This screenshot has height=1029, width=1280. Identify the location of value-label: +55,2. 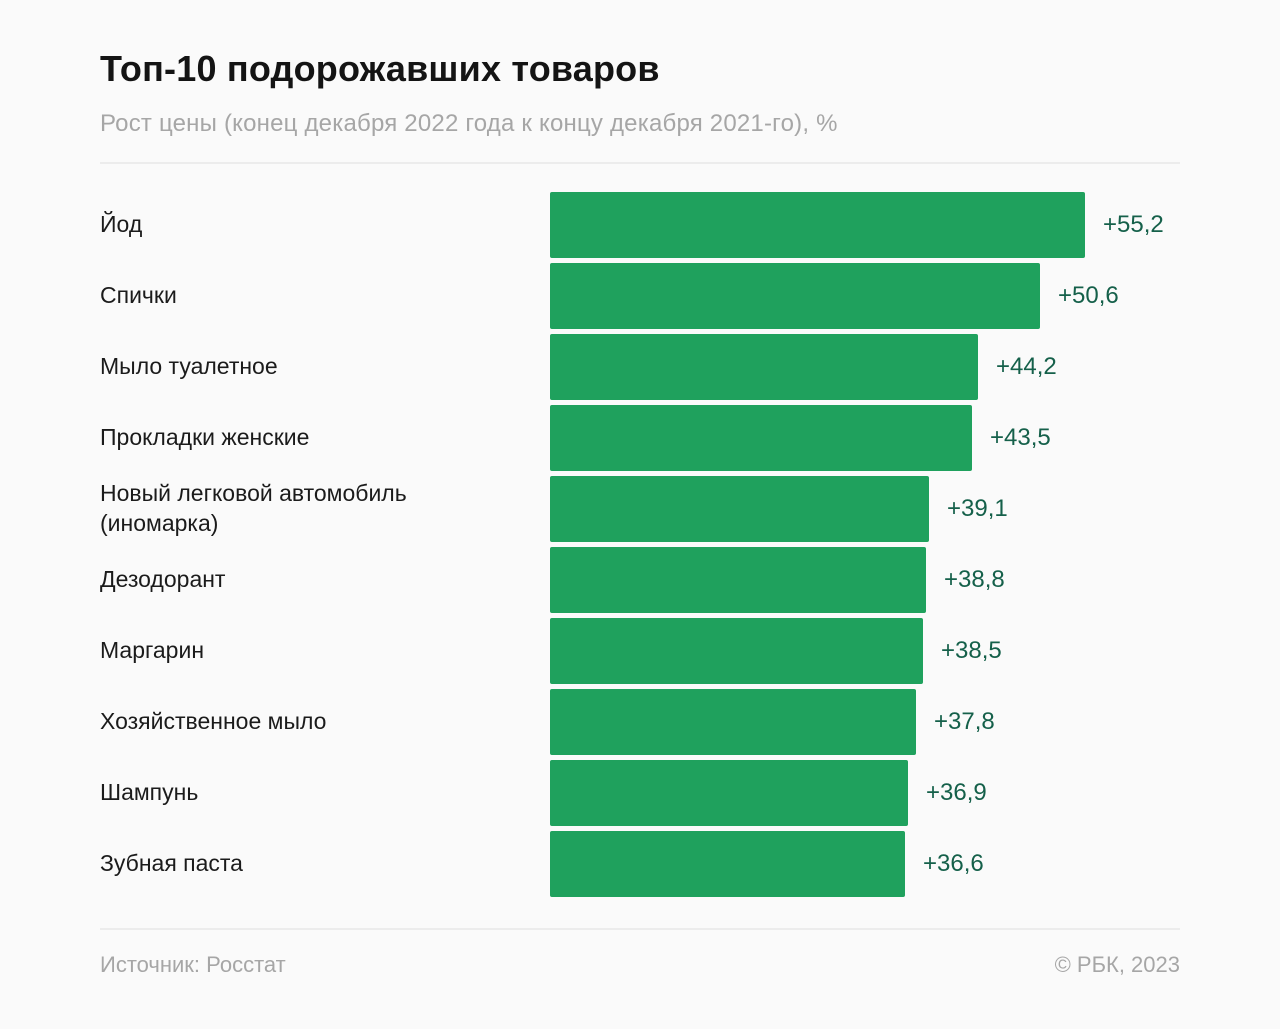
(1133, 224).